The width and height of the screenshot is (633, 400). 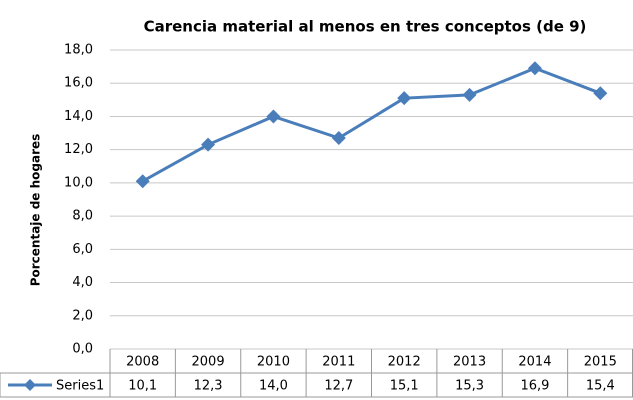 What do you see at coordinates (600, 362) in the screenshot?
I see `x-tick-label: 2015` at bounding box center [600, 362].